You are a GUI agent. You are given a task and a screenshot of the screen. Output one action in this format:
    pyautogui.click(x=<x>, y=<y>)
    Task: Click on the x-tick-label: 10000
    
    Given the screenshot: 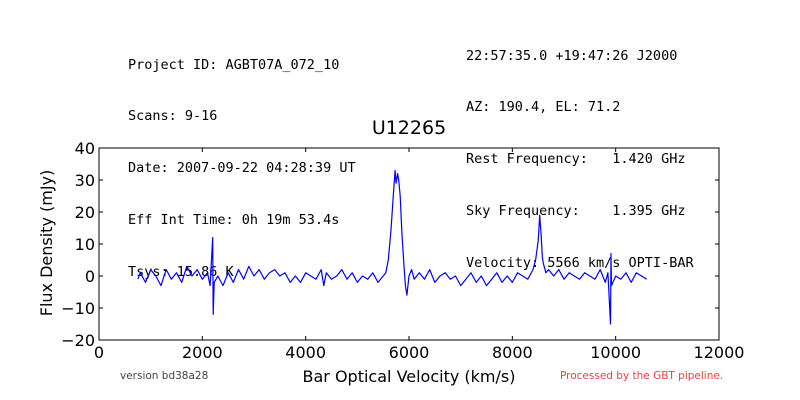 What is the action you would take?
    pyautogui.click(x=615, y=352)
    